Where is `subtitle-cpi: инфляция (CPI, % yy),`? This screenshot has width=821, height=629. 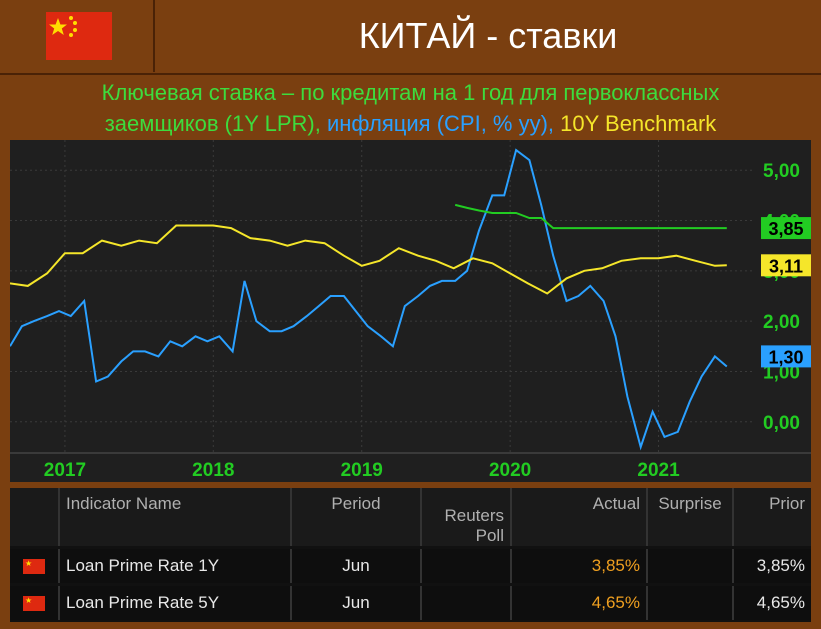
subtitle-cpi: инфляция (CPI, % yy), is located at coordinates (443, 123).